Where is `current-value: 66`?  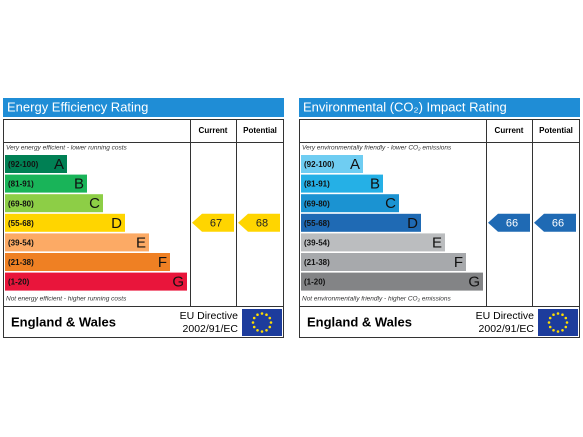 current-value: 66 is located at coordinates (512, 224).